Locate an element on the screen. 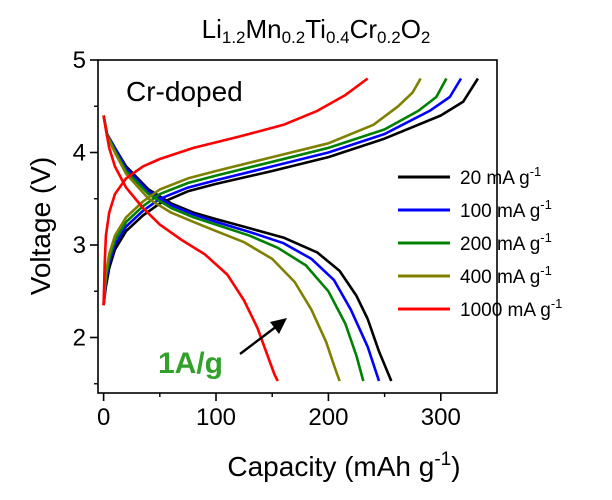  x-axis-label: Capacity (mAh g-1) is located at coordinates (343, 465).